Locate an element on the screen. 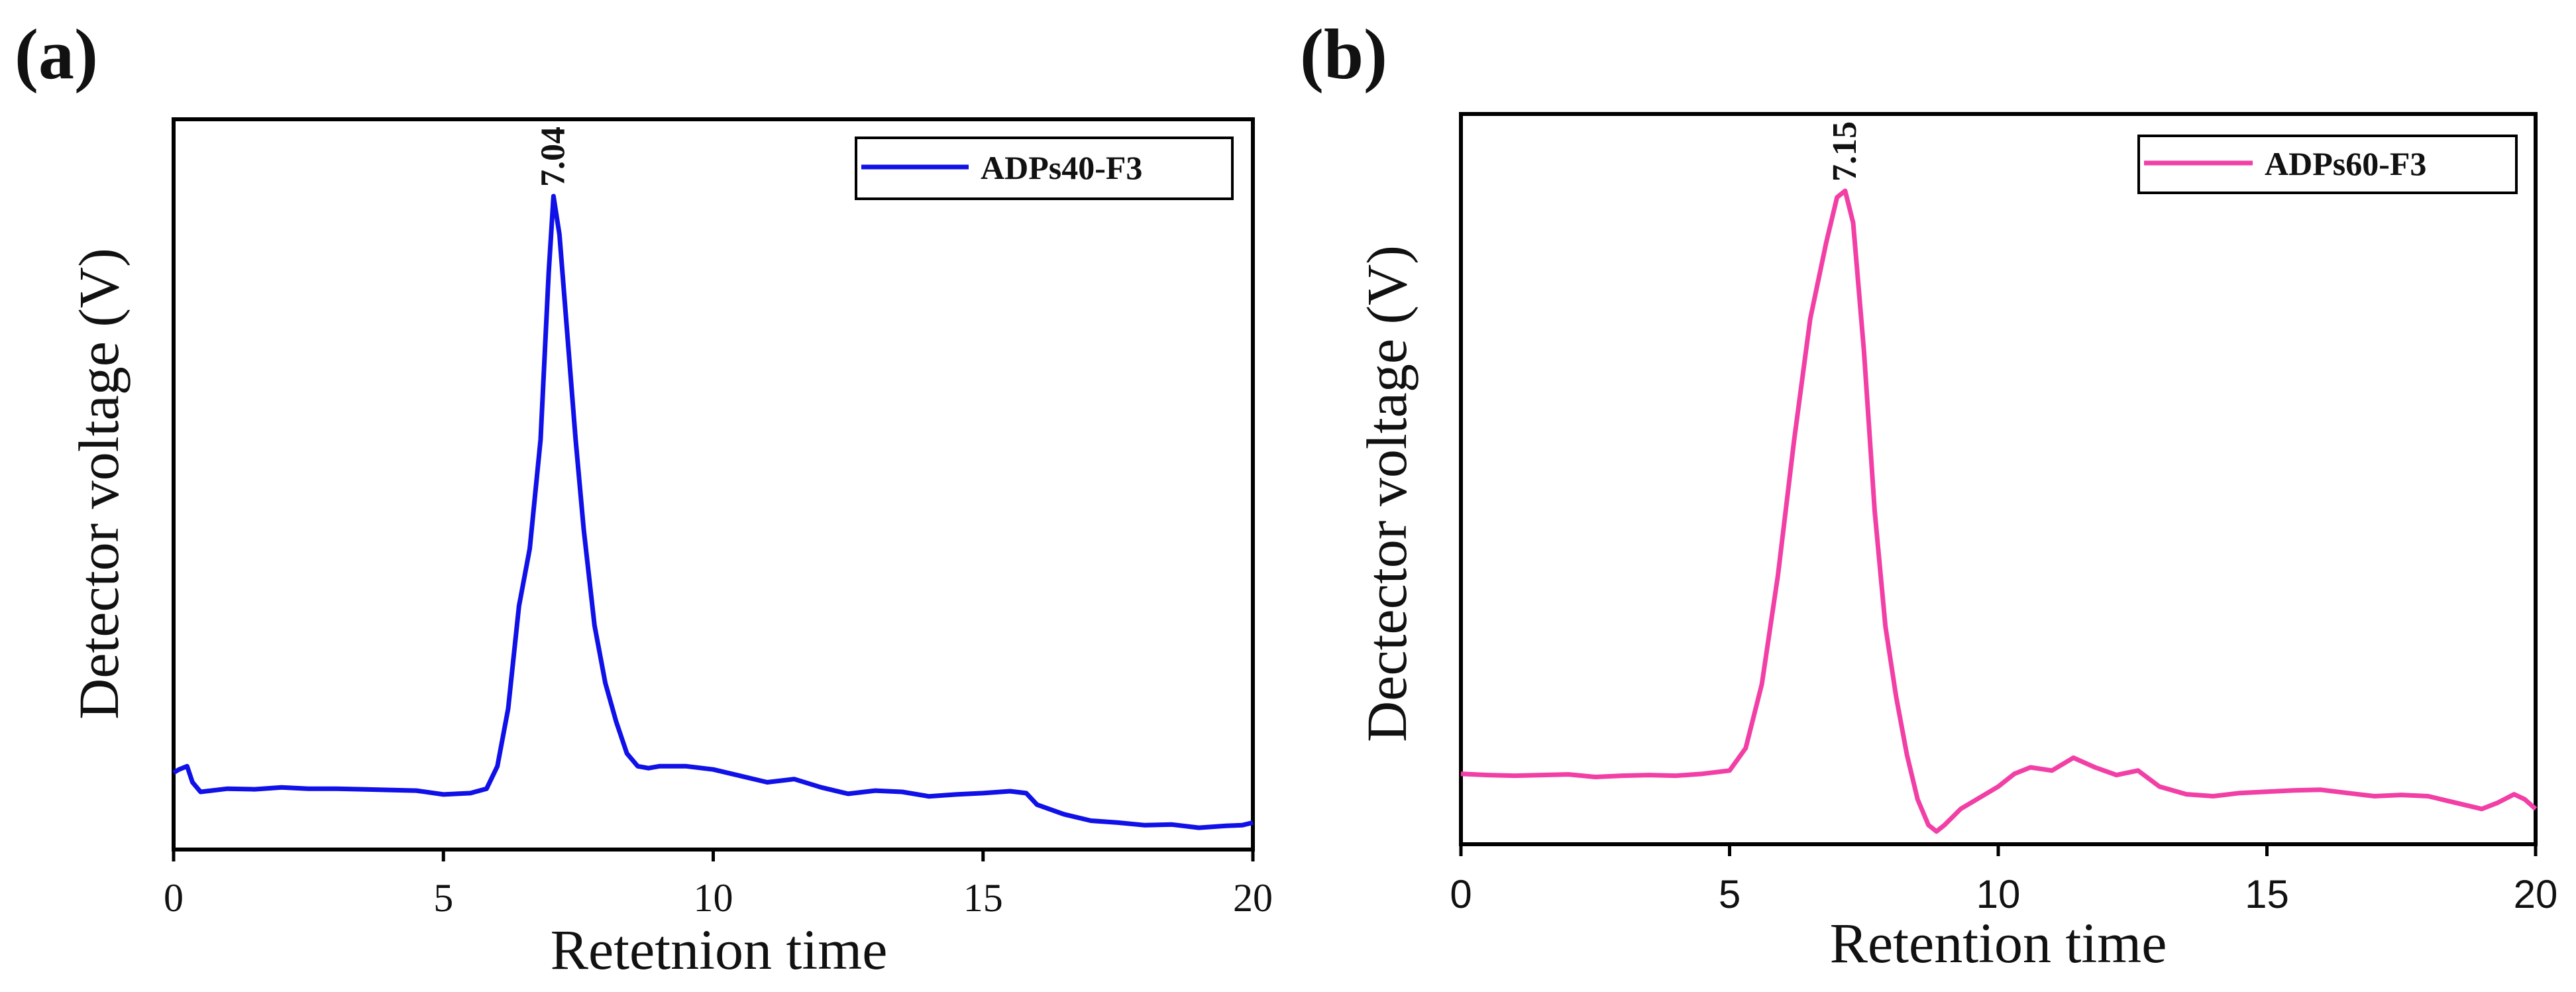  legend-a: ADPs40-F3 is located at coordinates (1044, 168).